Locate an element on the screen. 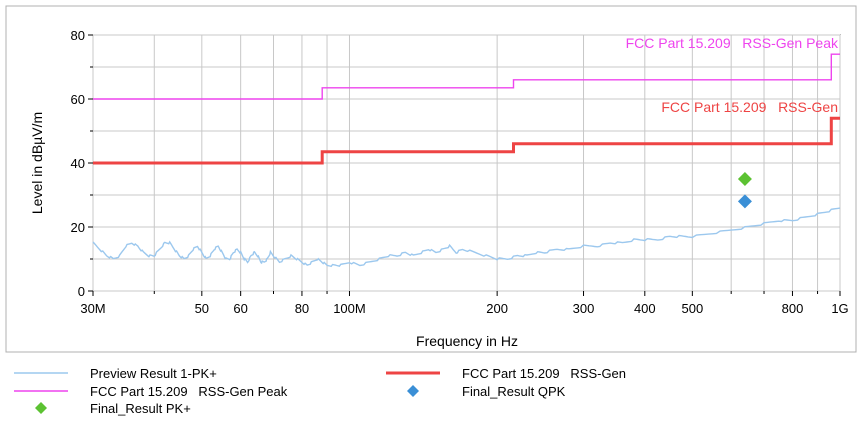 The height and width of the screenshot is (426, 864). y-tick-label: 60 is located at coordinates (78, 99).